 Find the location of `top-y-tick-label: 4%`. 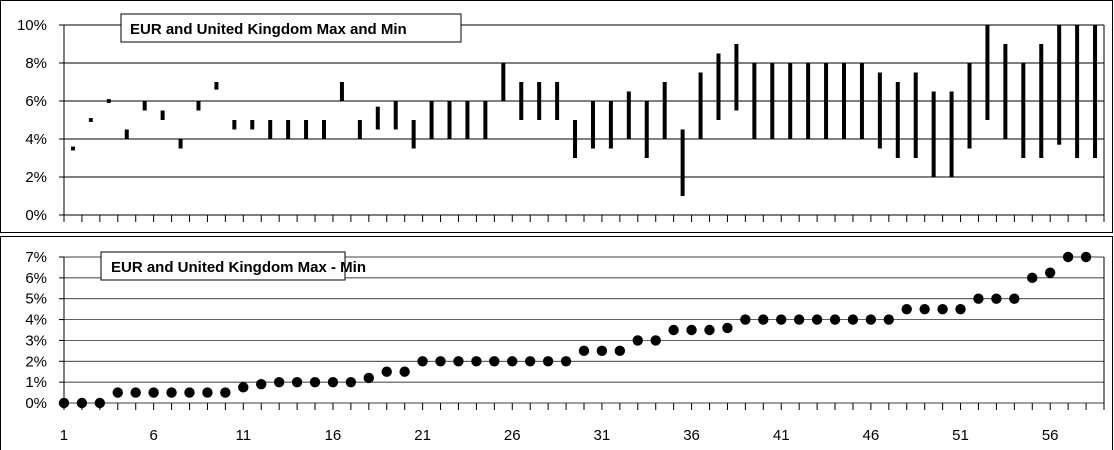

top-y-tick-label: 4% is located at coordinates (36, 139).